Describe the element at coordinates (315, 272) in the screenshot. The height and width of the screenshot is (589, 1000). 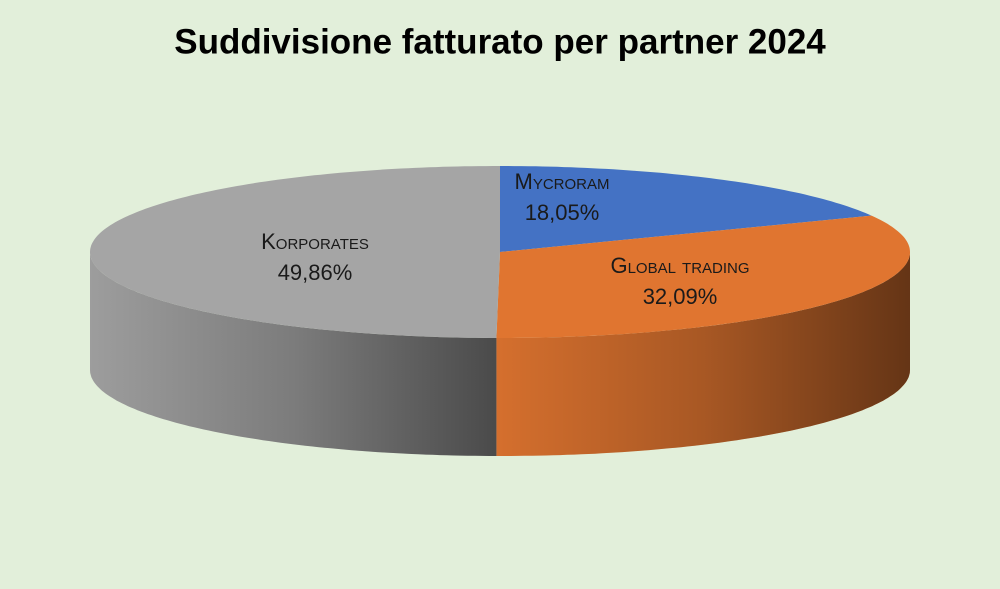
I see `slice-value: 49,86%` at that location.